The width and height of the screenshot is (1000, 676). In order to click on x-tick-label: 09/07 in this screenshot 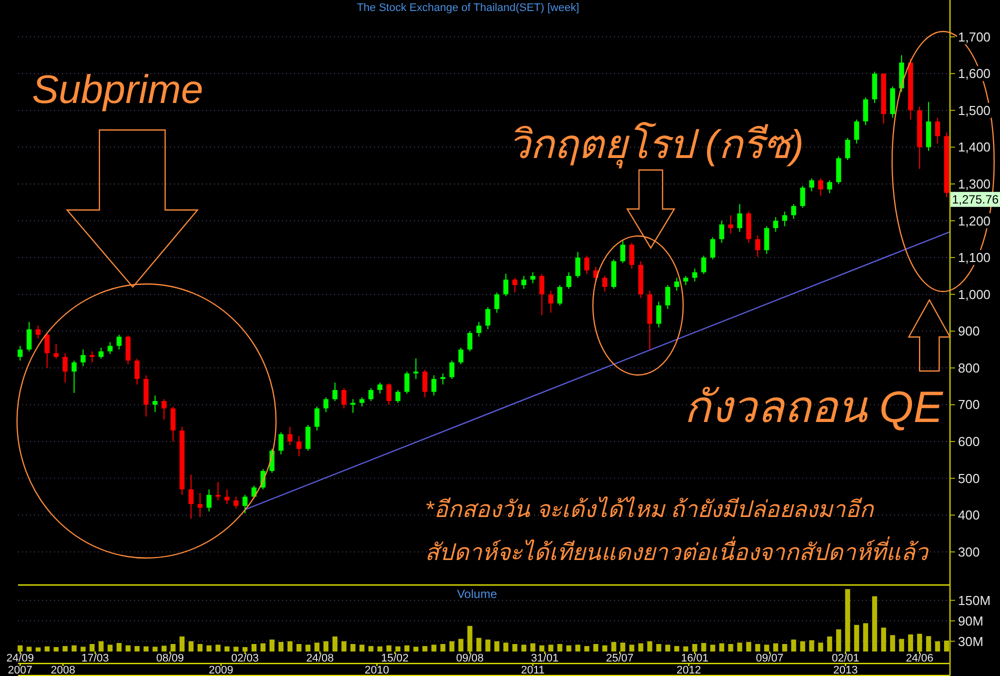, I will do `click(770, 658)`.